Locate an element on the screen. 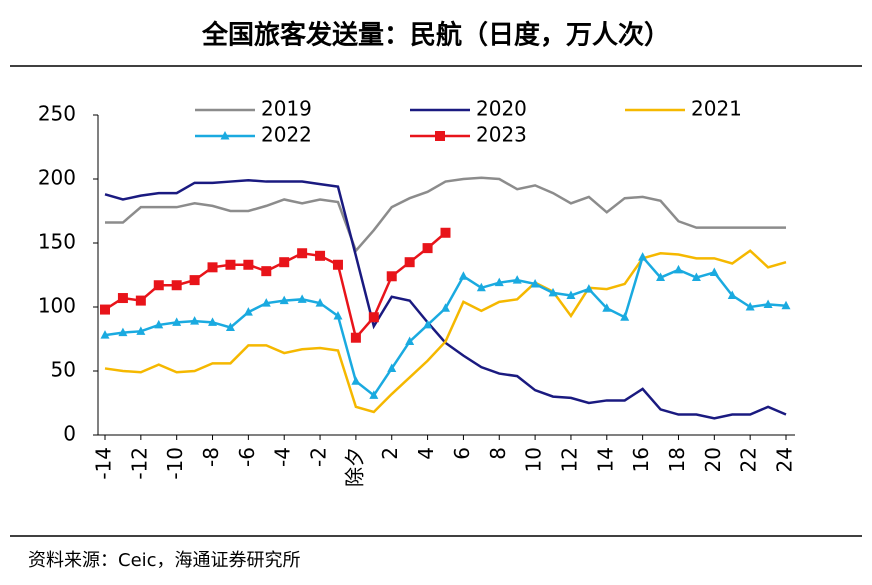 The height and width of the screenshot is (585, 872). legend-label: 2019 is located at coordinates (286, 109).